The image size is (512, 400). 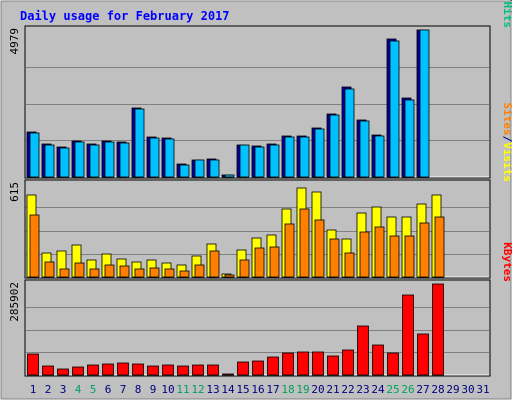 What do you see at coordinates (407, 389) in the screenshot?
I see `x-tick-label: 26` at bounding box center [407, 389].